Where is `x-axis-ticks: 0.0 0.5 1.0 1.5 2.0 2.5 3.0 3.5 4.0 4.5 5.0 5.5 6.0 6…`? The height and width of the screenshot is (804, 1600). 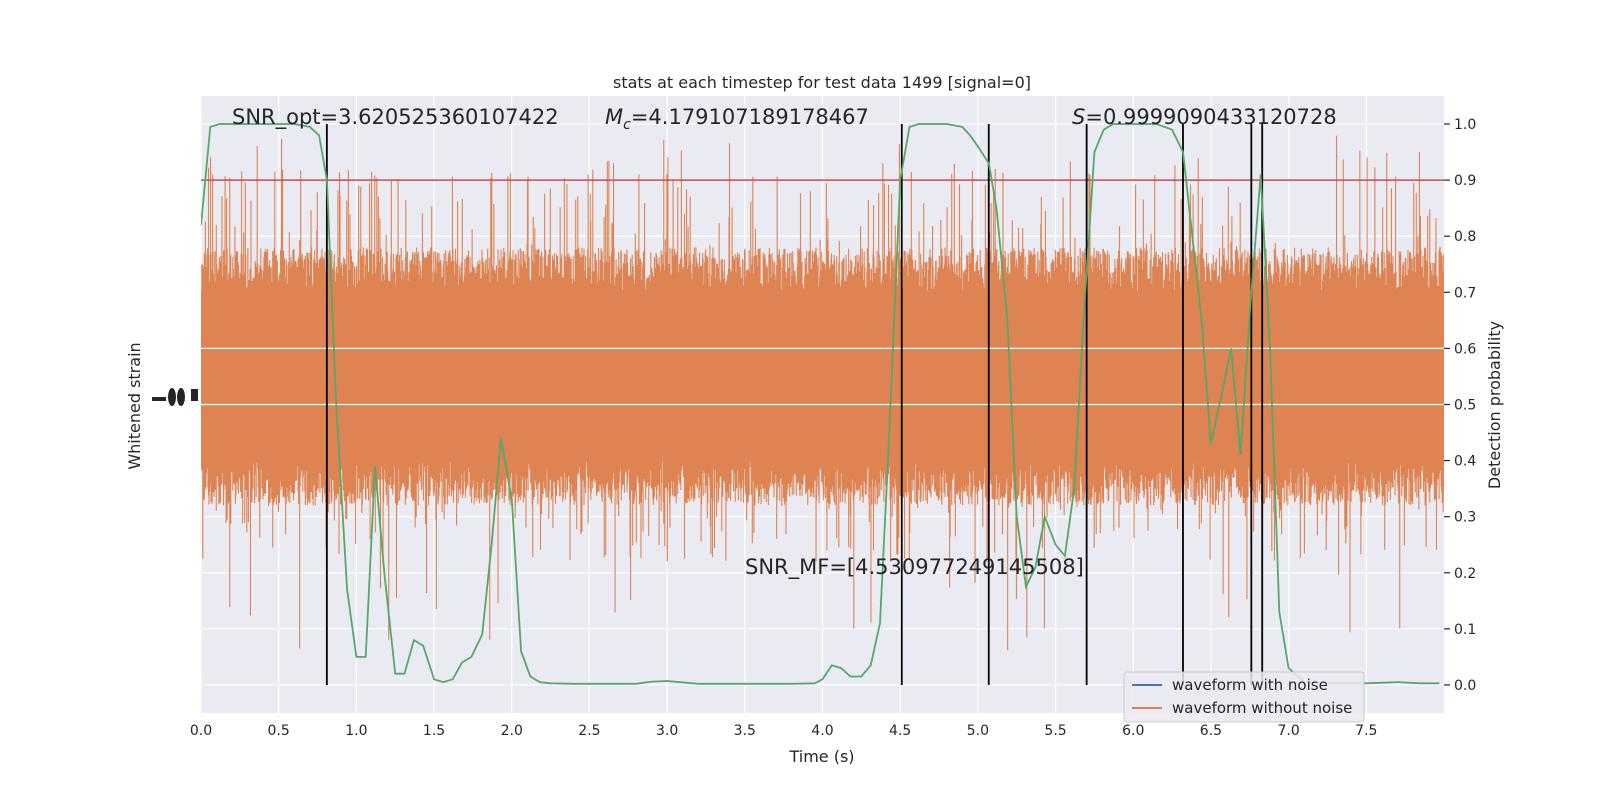
x-axis-ticks: 0.0 0.5 1.0 1.5 2.0 2.5 3.0 3.5 4.0 4.5 5.0 5.5 6.0 6… is located at coordinates (784, 731).